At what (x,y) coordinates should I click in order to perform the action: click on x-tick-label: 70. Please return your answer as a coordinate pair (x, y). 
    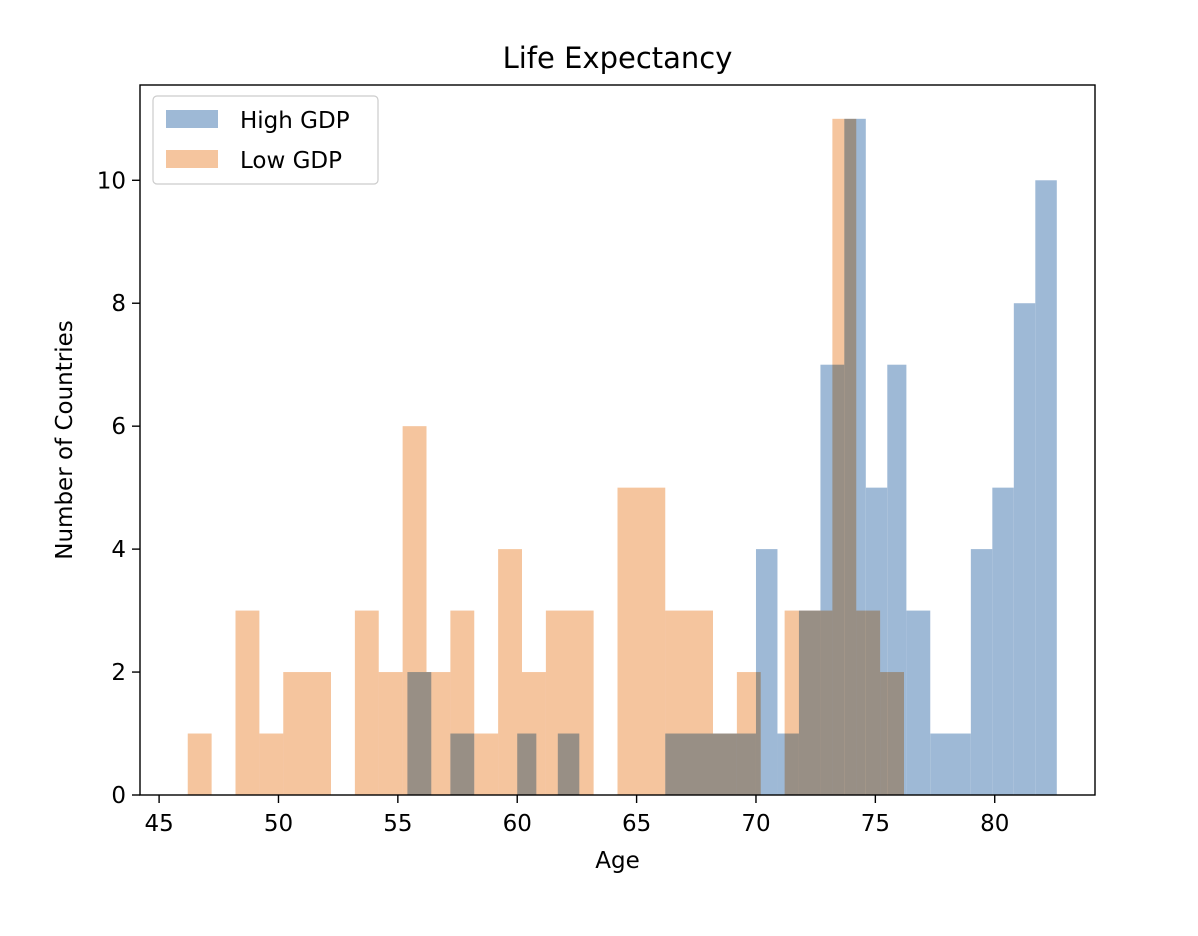
    Looking at the image, I should click on (755, 824).